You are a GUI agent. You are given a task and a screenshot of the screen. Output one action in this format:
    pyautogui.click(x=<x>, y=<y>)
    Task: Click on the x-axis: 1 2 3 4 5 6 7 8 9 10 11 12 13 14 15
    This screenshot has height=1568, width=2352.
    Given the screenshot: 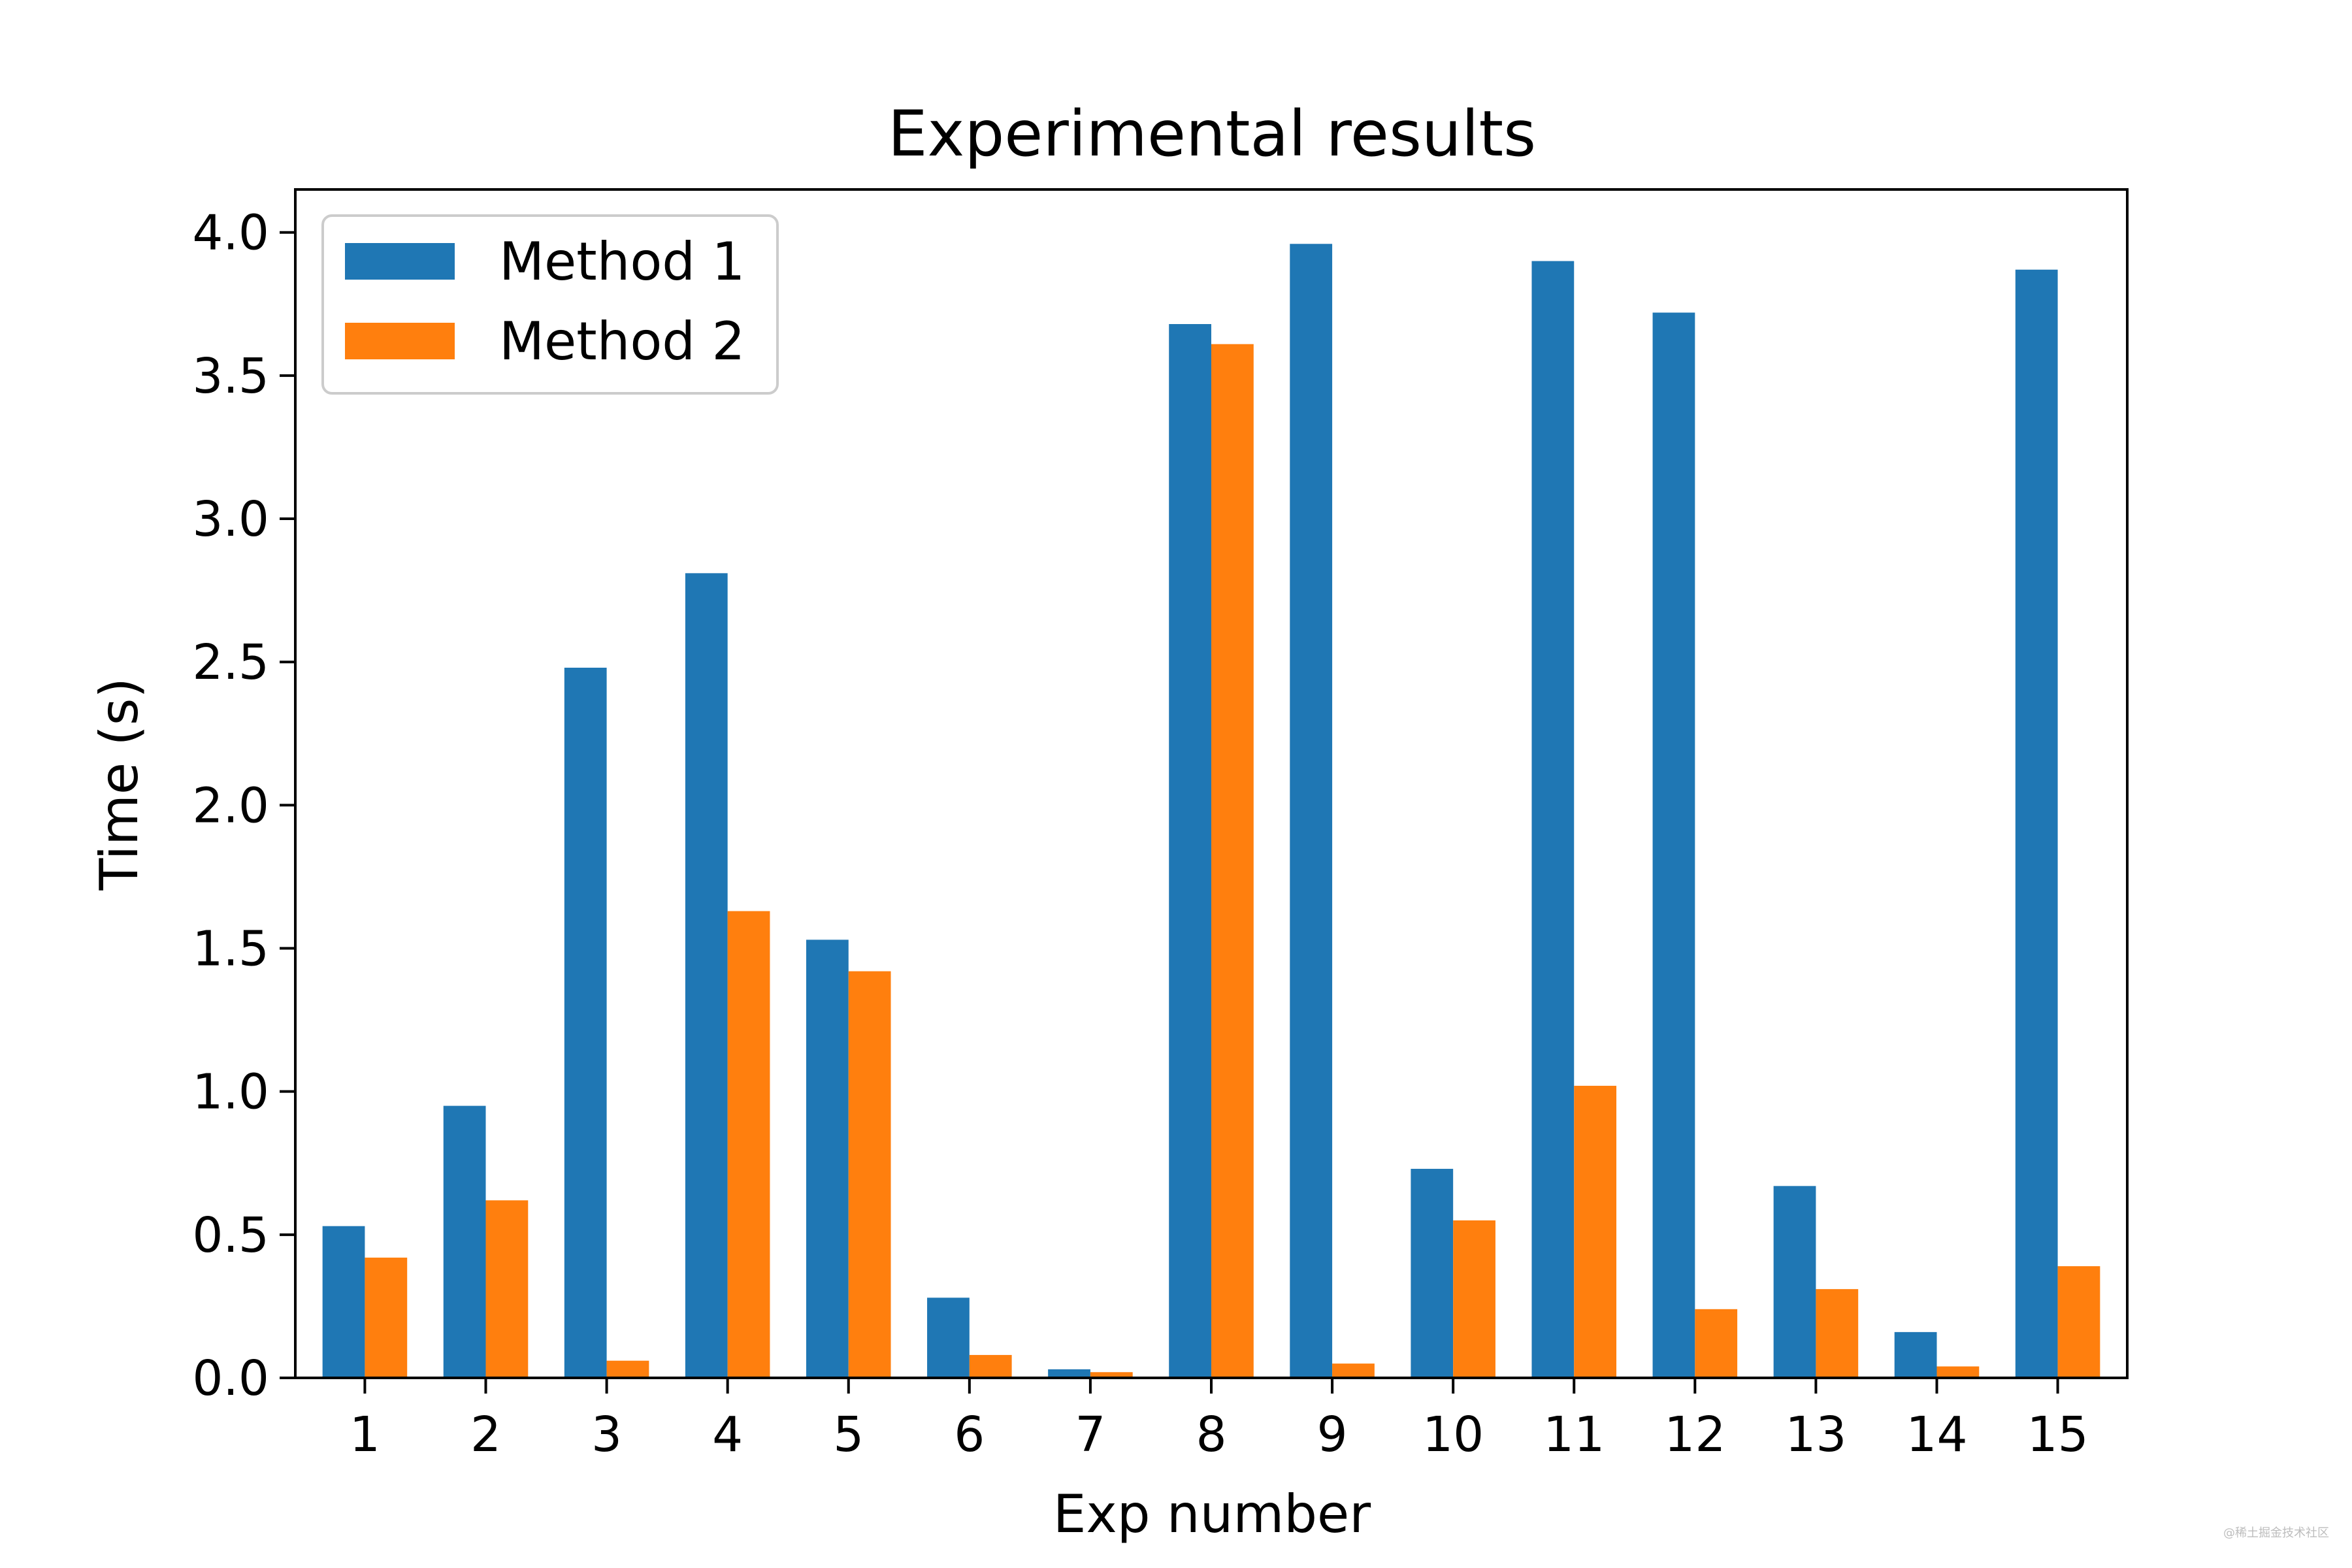 What is the action you would take?
    pyautogui.click(x=1219, y=1420)
    